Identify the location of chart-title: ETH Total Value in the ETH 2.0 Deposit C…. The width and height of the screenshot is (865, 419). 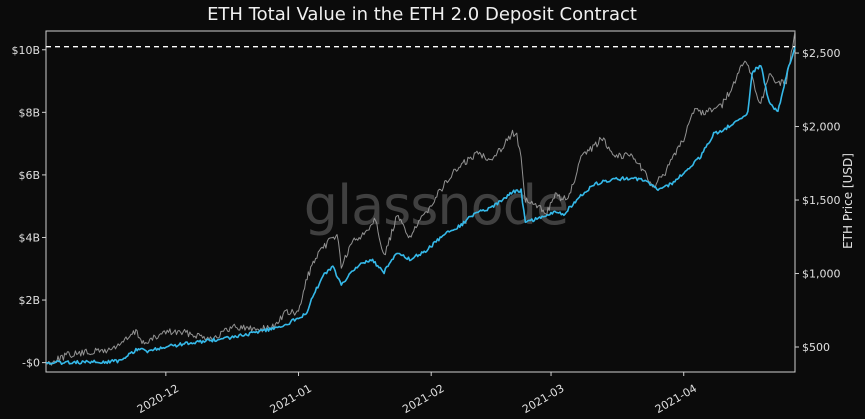
(422, 14).